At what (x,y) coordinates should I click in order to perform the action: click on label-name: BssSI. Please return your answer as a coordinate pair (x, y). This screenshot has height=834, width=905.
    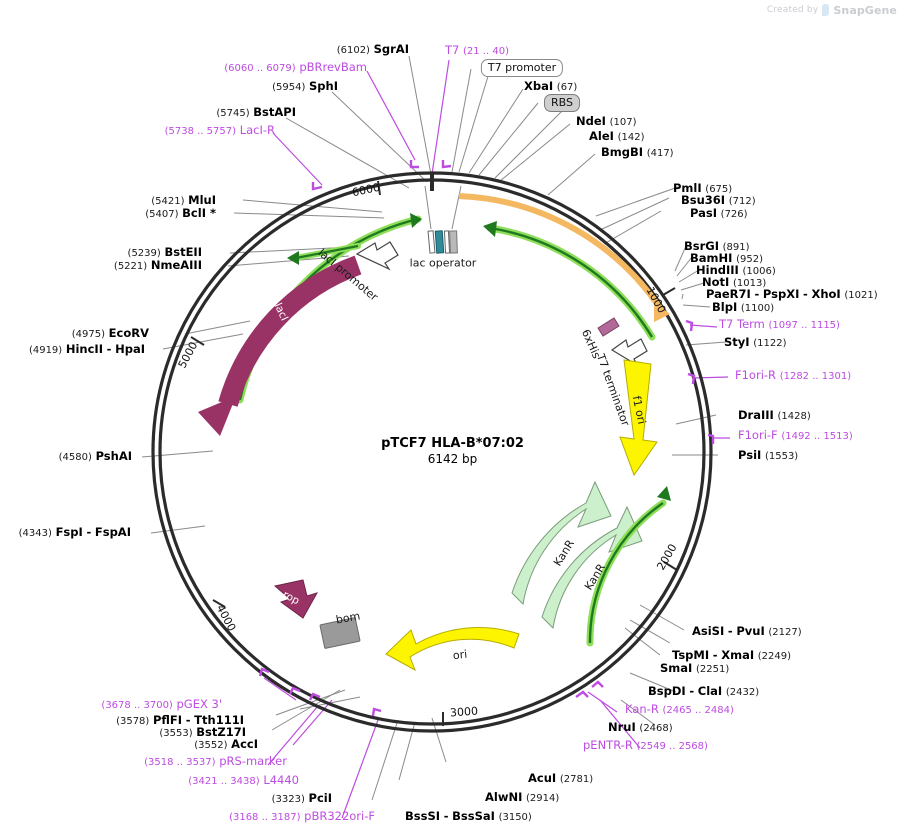
    Looking at the image, I should click on (423, 816).